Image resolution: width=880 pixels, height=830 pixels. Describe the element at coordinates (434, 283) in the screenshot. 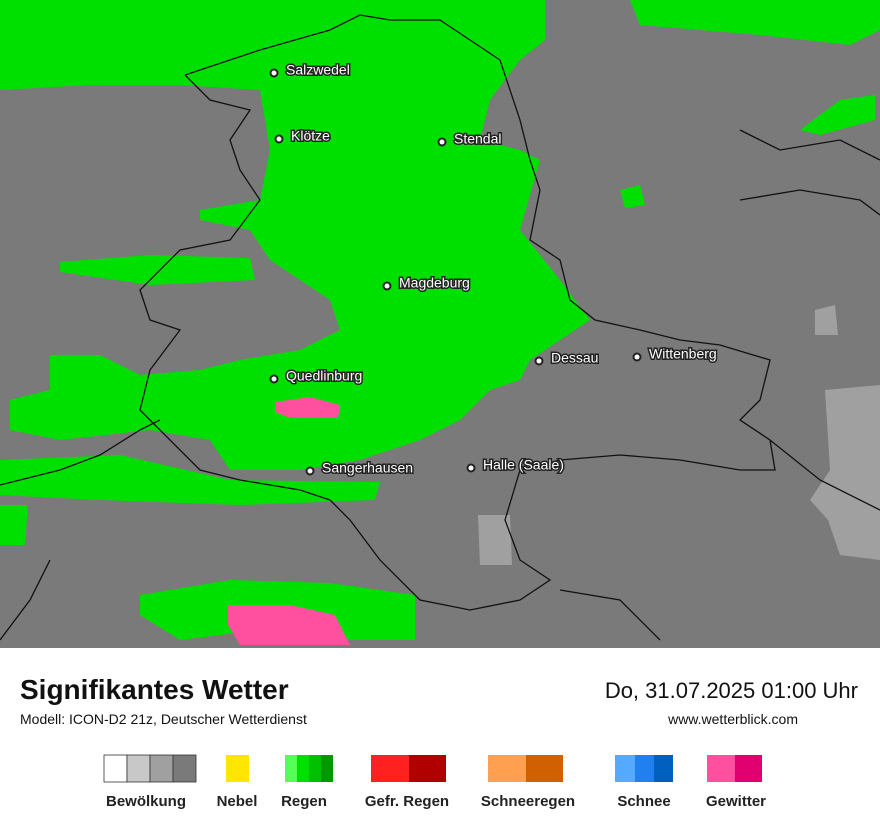

I see `city-label: Magdeburg` at that location.